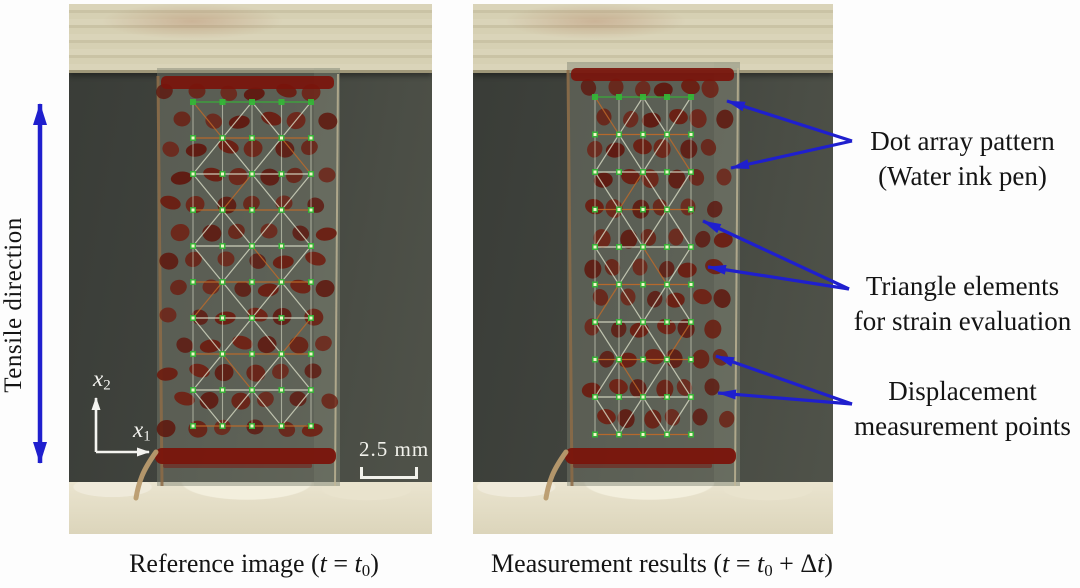 The height and width of the screenshot is (588, 1080). Describe the element at coordinates (607, 563) in the screenshot. I see `caption-text: Measurement results (` at that location.